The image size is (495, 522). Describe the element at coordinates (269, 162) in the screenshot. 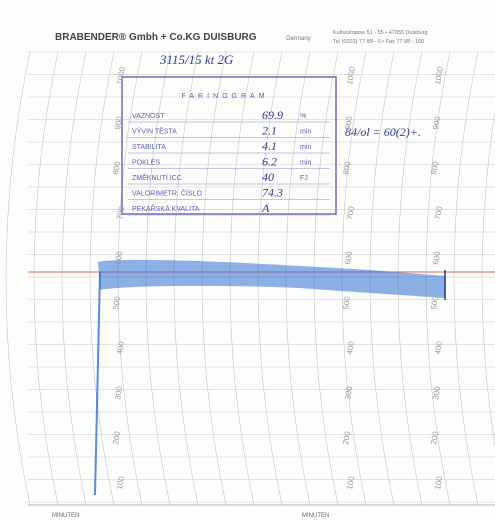

I see `stamp-value: 6.2` at that location.